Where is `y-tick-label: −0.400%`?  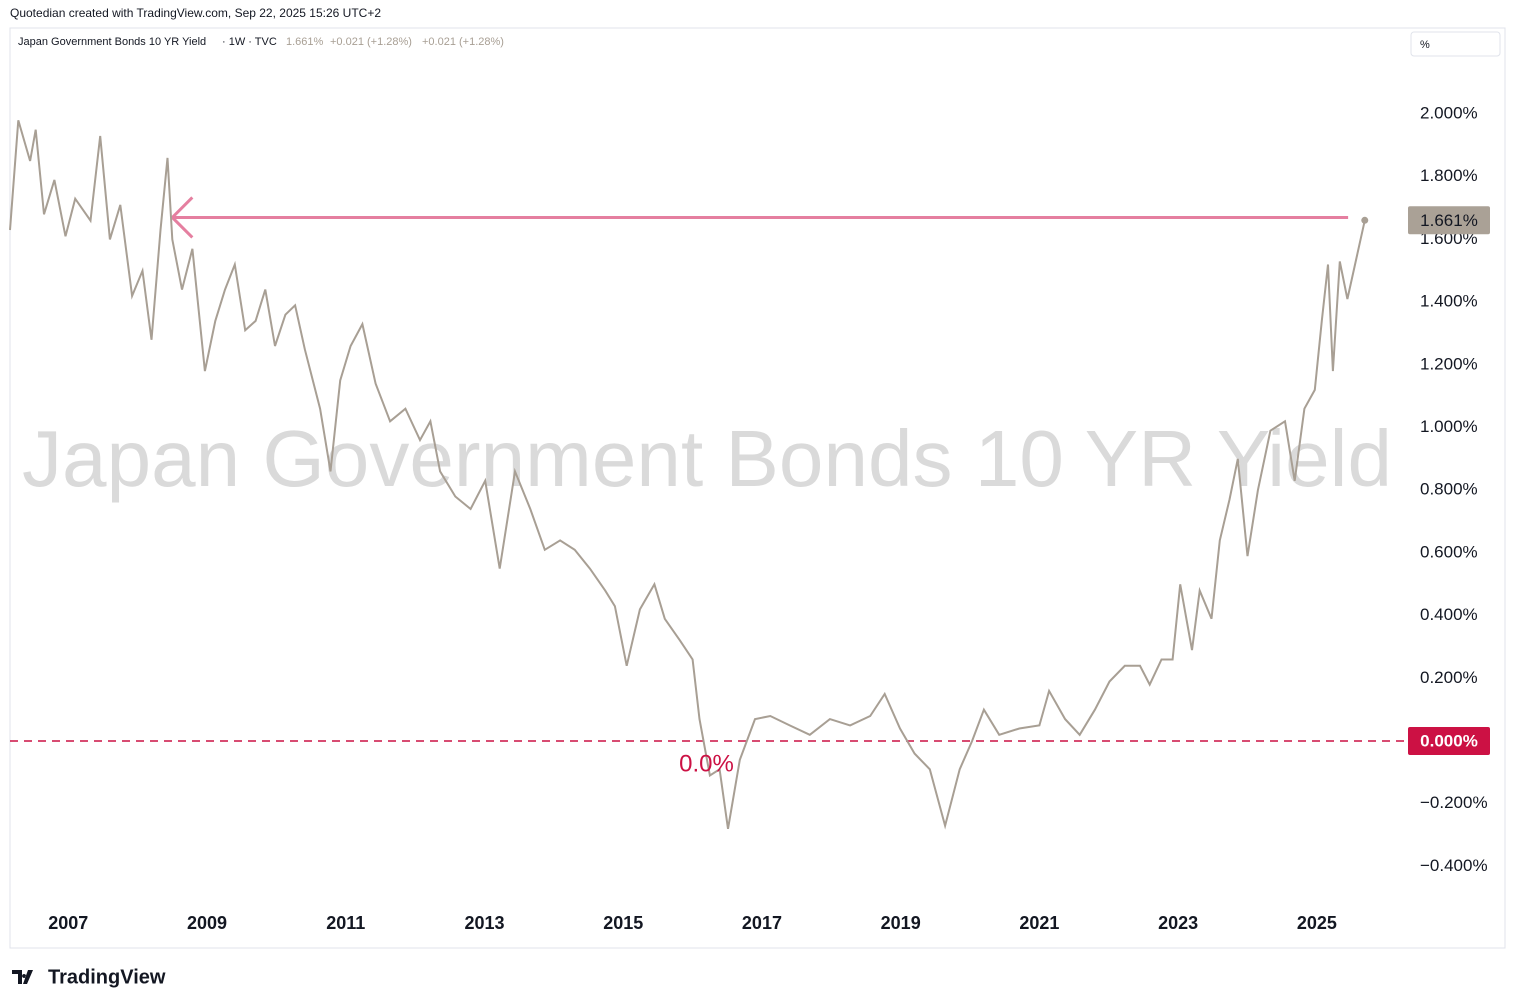
y-tick-label: −0.400% is located at coordinates (1454, 865).